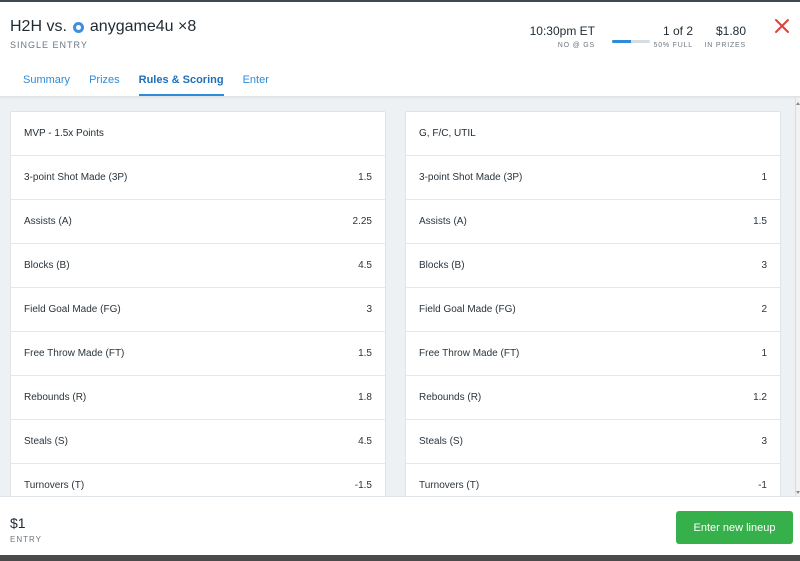  What do you see at coordinates (104, 80) in the screenshot?
I see `tab-prizes: Prizes` at bounding box center [104, 80].